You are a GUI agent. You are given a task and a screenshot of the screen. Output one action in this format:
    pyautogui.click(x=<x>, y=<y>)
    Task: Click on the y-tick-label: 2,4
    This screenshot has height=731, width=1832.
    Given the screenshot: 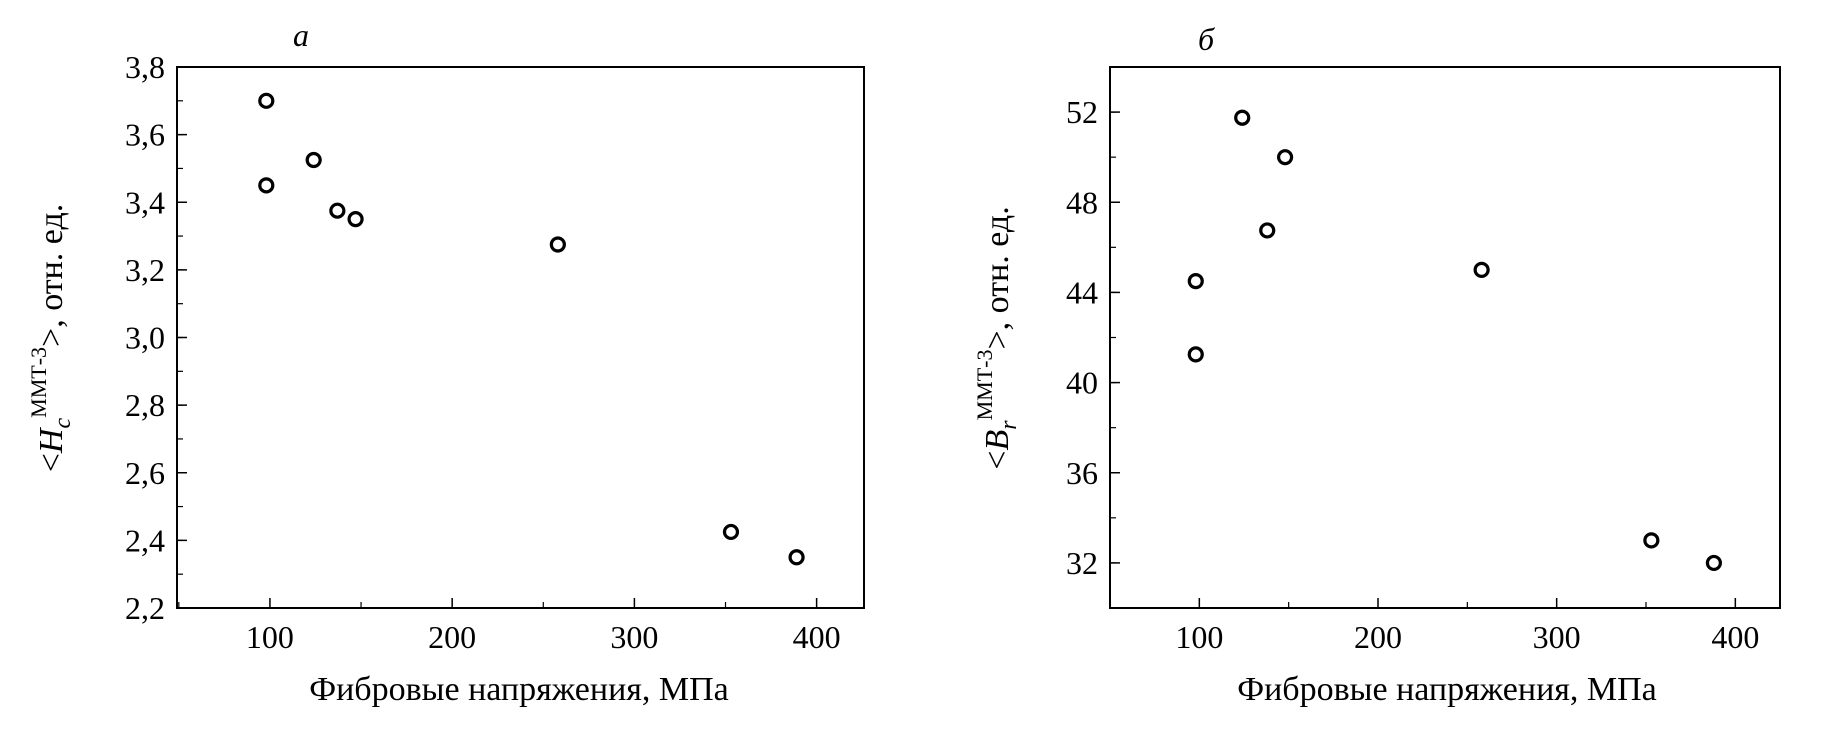 What is the action you would take?
    pyautogui.click(x=145, y=540)
    